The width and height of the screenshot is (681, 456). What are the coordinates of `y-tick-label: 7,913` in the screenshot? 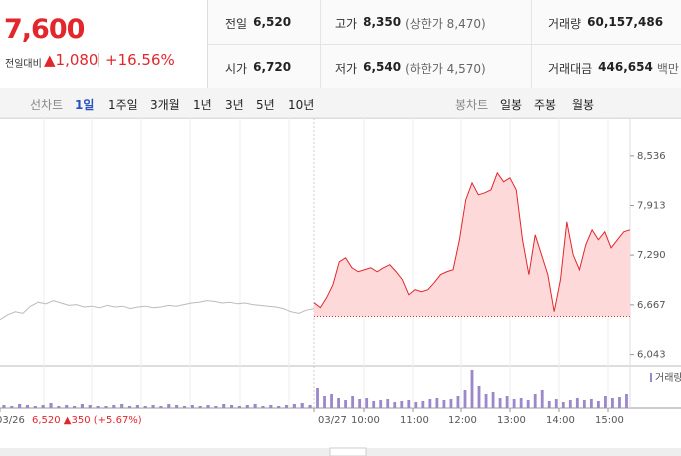 It's located at (651, 205).